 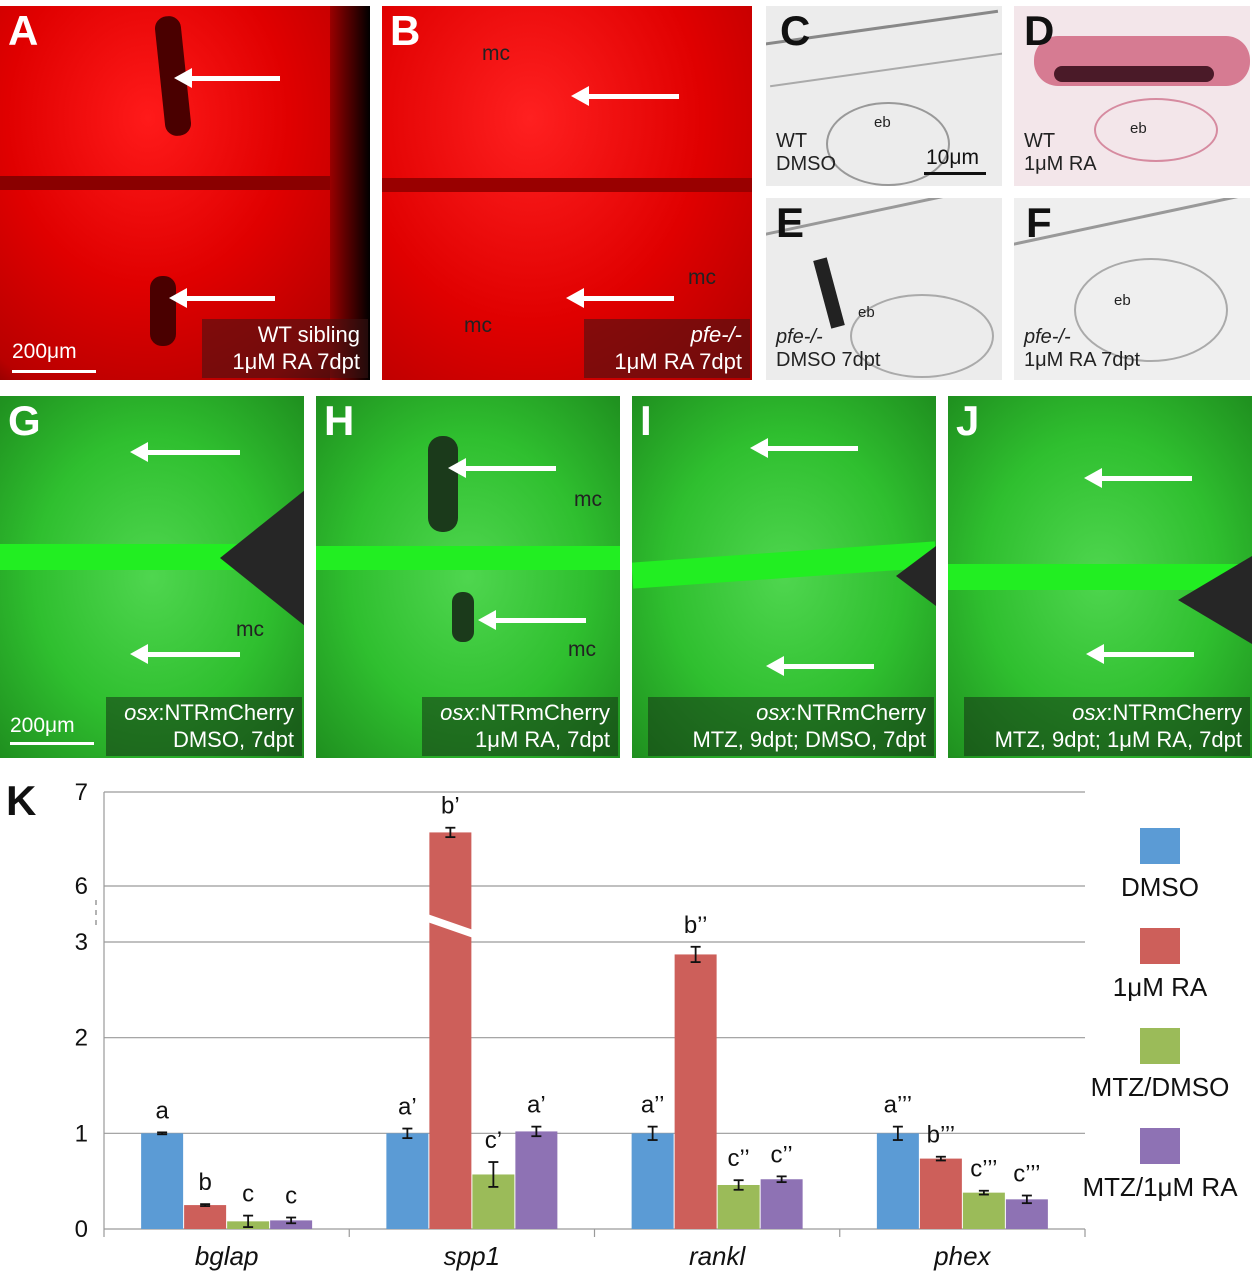 I want to click on panel-letter-h: H, so click(x=339, y=420).